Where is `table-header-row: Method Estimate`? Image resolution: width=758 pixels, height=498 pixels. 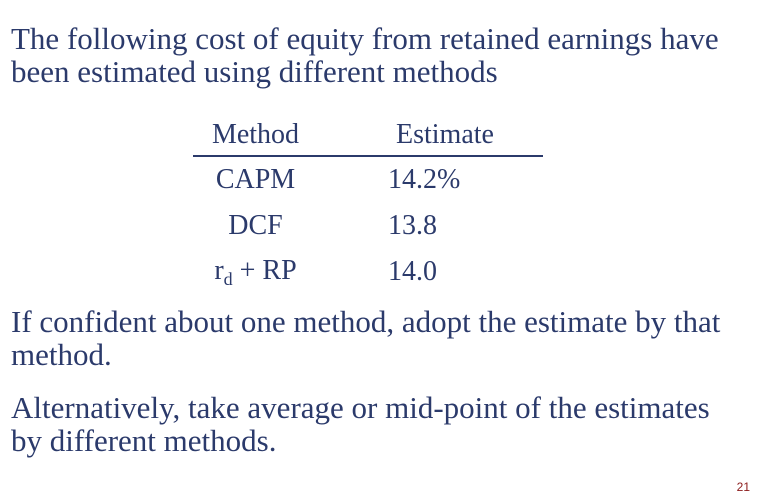 table-header-row: Method Estimate is located at coordinates (368, 136).